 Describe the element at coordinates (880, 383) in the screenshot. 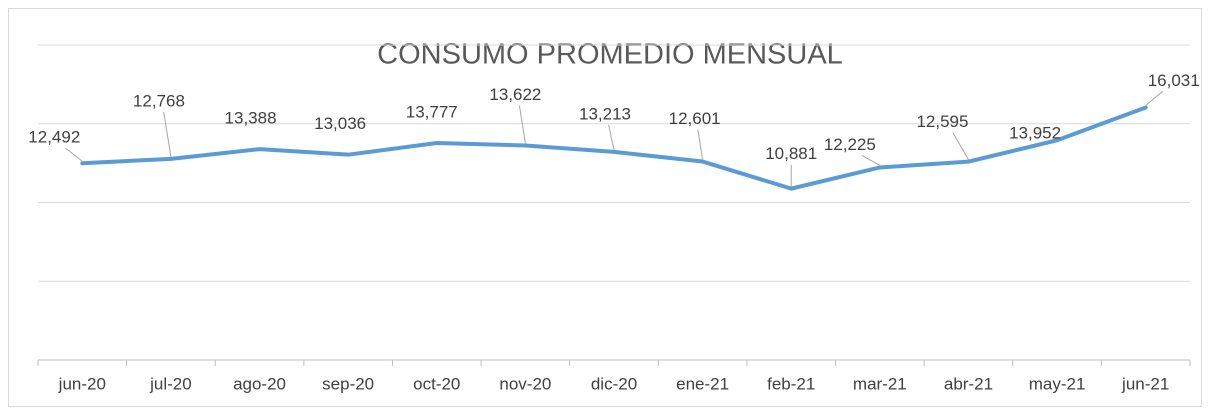

I see `x-tick-label: mar-21` at that location.